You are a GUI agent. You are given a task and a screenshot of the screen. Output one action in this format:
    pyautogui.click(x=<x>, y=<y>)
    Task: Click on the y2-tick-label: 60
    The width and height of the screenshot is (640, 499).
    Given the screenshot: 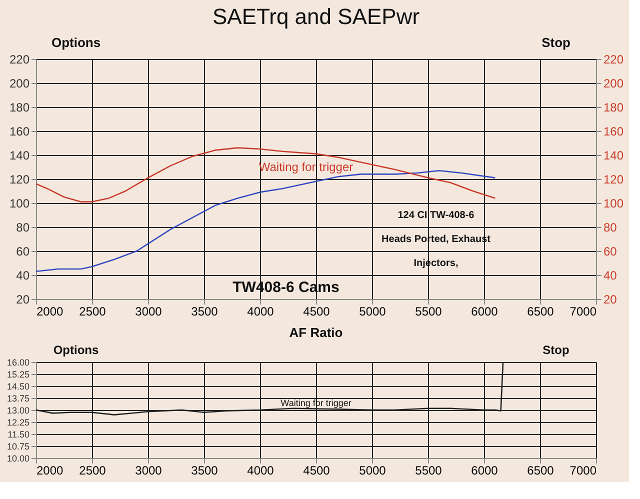 What is the action you would take?
    pyautogui.click(x=611, y=251)
    